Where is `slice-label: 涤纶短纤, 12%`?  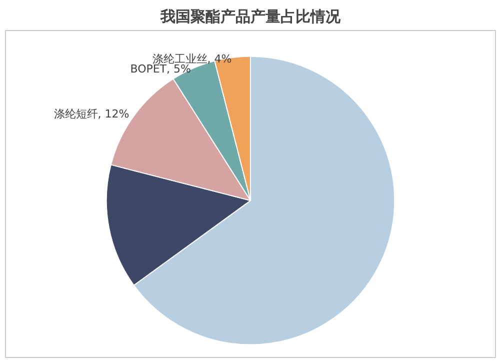 slice-label: 涤纶短纤, 12% is located at coordinates (92, 114).